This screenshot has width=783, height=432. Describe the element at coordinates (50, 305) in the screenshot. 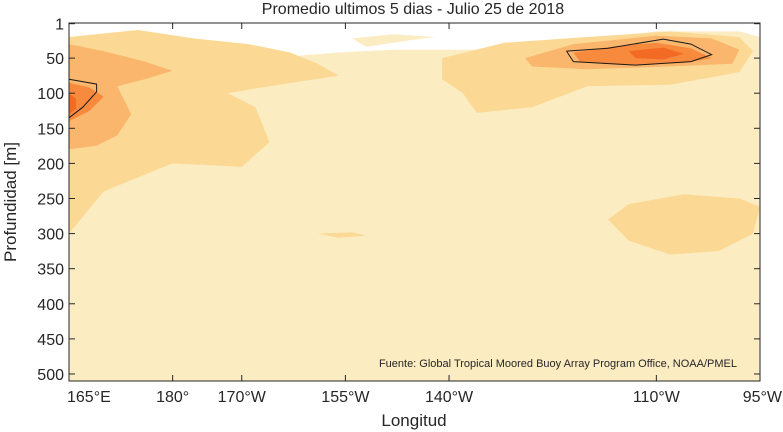

I see `y-tick-label: 400` at that location.